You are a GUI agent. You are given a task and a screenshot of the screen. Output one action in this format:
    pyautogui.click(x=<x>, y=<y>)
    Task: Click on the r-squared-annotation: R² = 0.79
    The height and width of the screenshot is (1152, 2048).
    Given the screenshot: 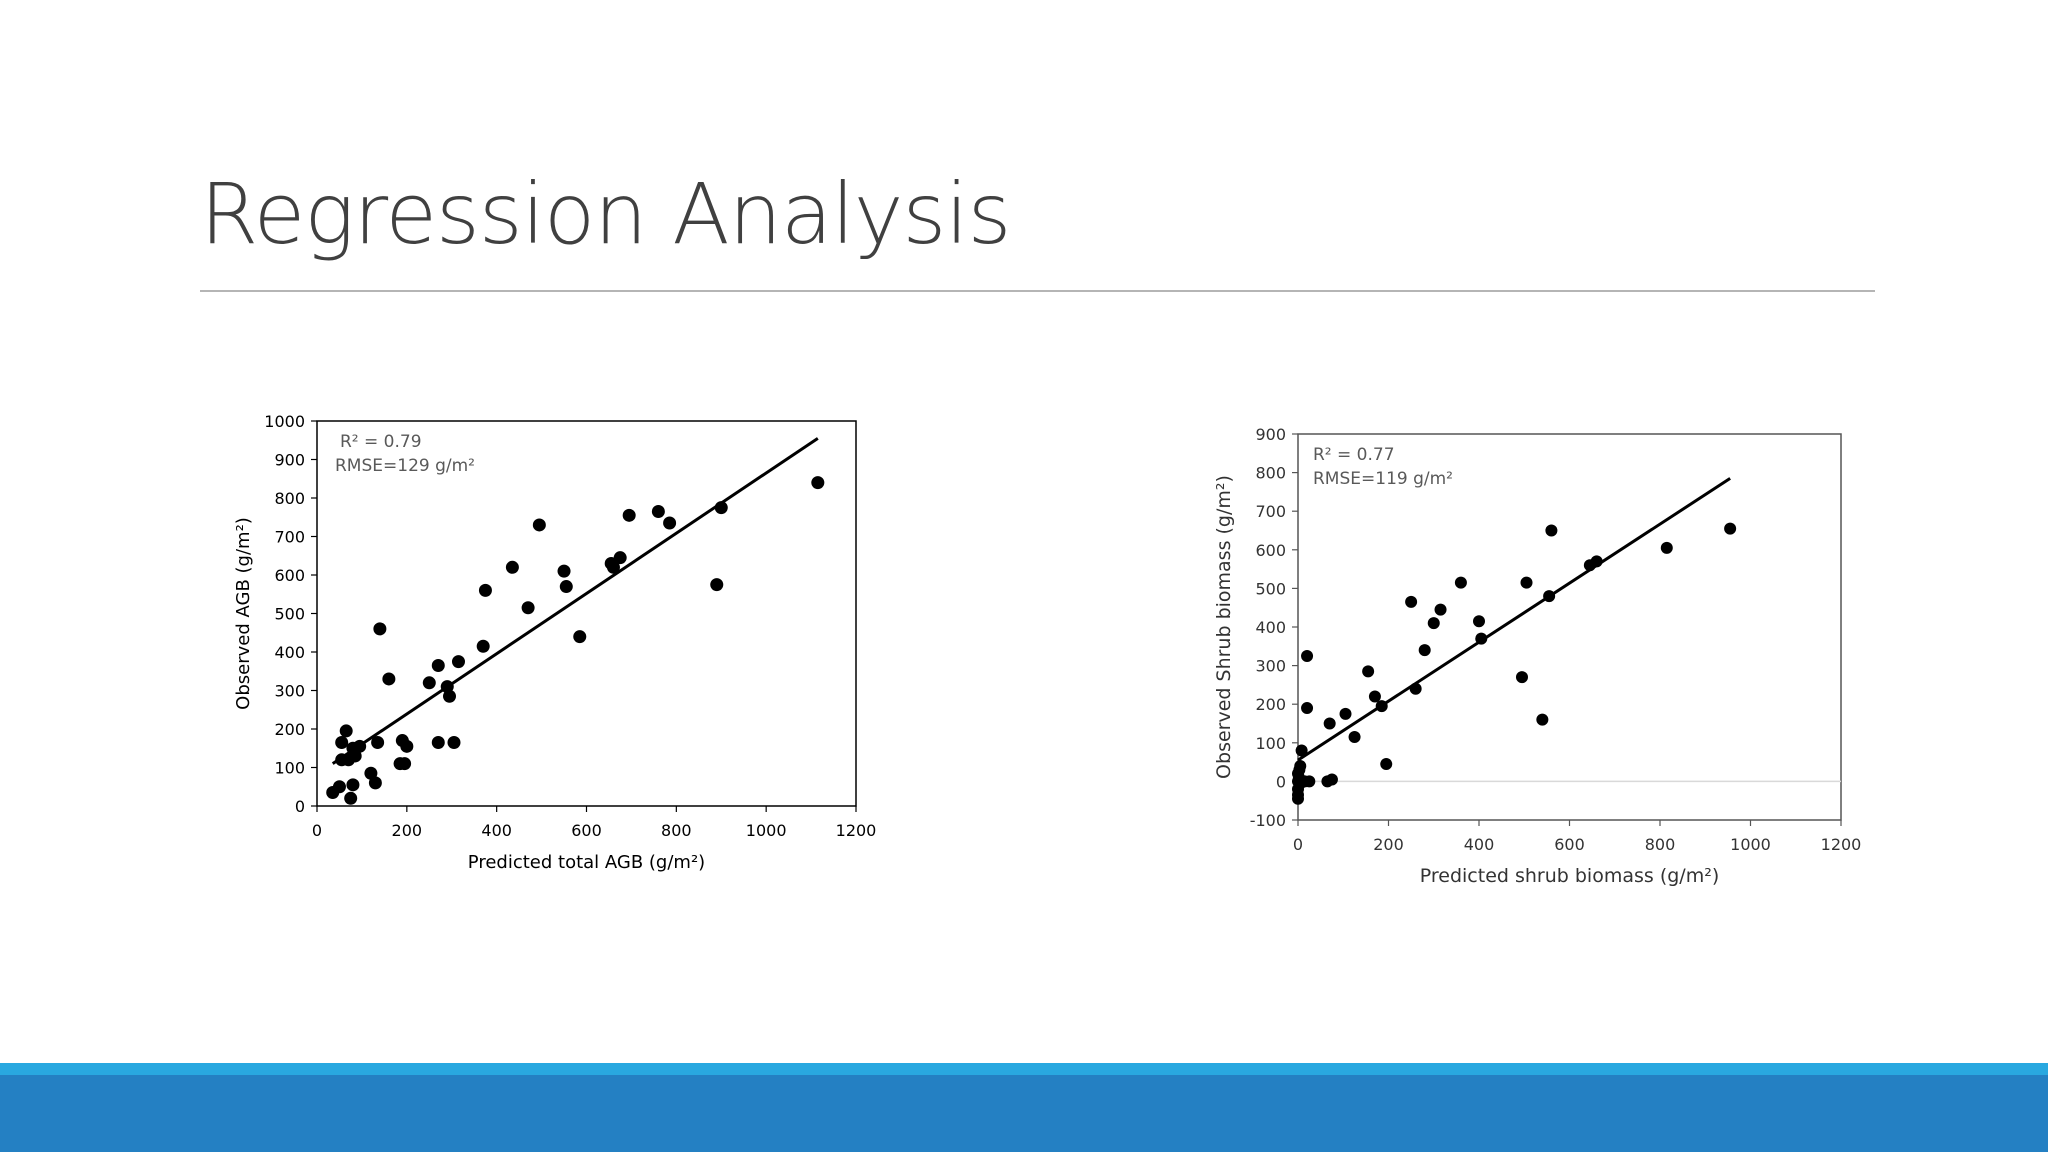 What is the action you would take?
    pyautogui.click(x=381, y=442)
    